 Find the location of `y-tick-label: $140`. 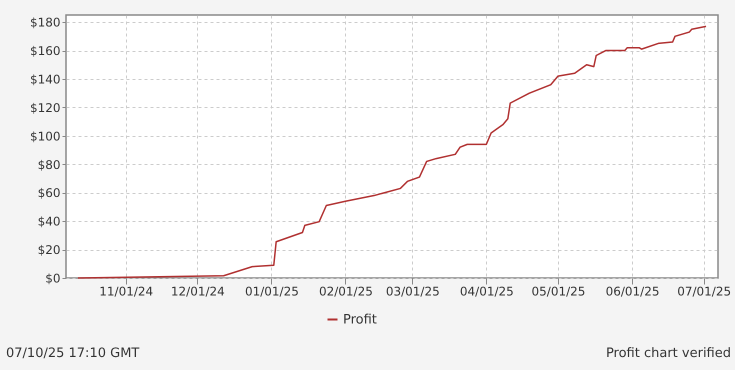

y-tick-label: $140 is located at coordinates (45, 79).